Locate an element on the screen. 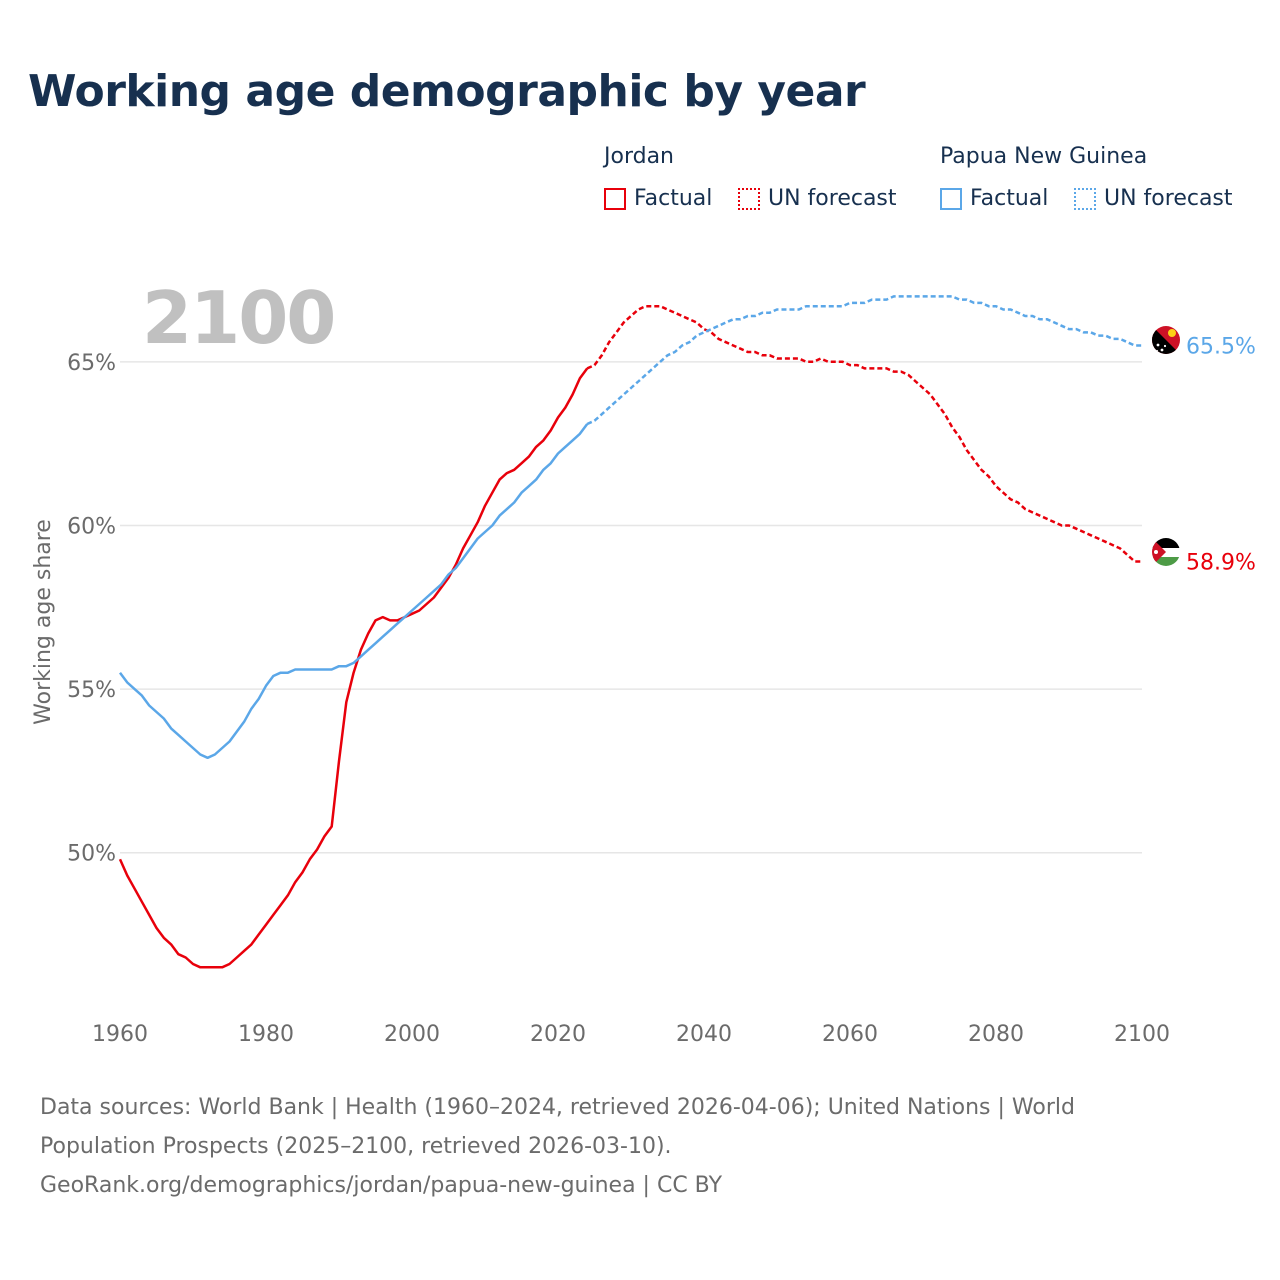  end-value-label-papua-new-guinea: 65.5% is located at coordinates (1221, 346).